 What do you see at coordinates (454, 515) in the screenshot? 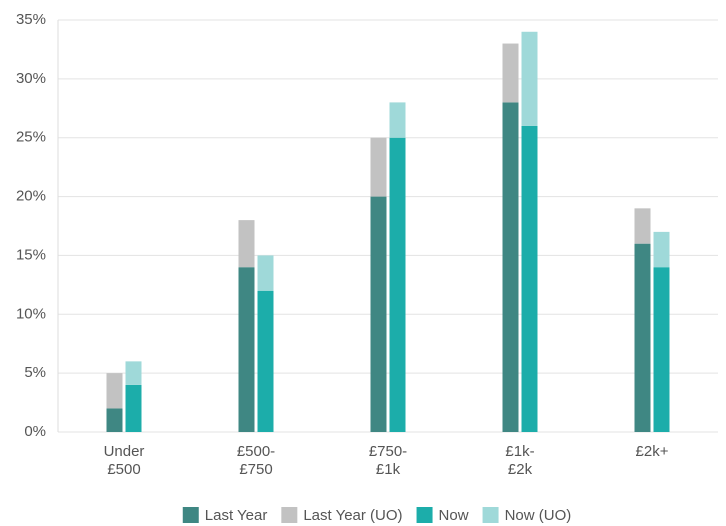
I see `legend-label: Now` at bounding box center [454, 515].